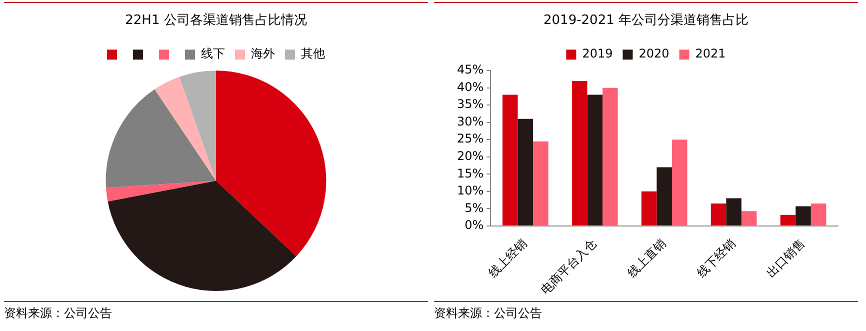 The height and width of the screenshot is (331, 866). What do you see at coordinates (213, 53) in the screenshot?
I see `legend-label: 线下` at bounding box center [213, 53].